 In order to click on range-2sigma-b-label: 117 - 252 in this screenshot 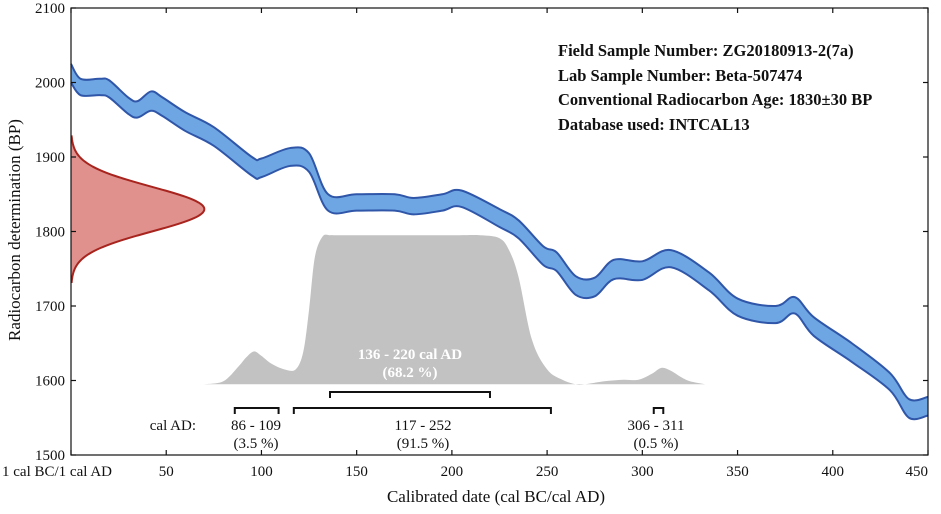, I will do `click(423, 426)`.